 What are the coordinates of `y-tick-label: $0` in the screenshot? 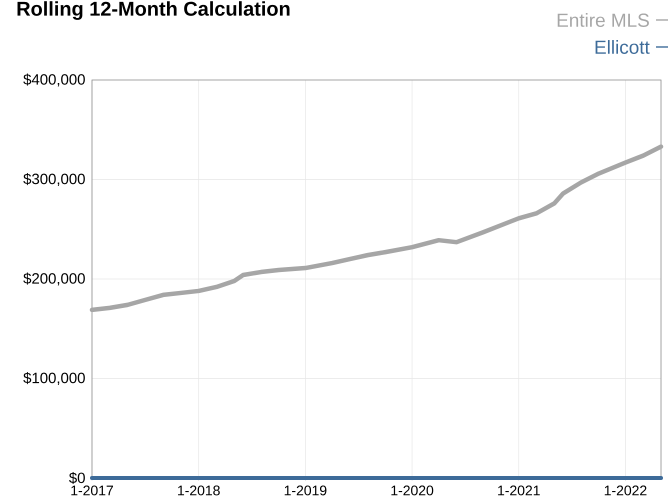 It's located at (77, 478).